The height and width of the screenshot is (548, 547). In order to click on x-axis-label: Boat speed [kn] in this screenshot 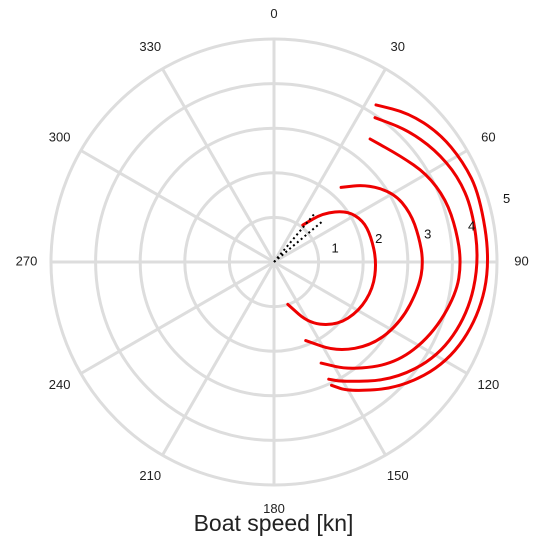, I will do `click(273, 523)`.